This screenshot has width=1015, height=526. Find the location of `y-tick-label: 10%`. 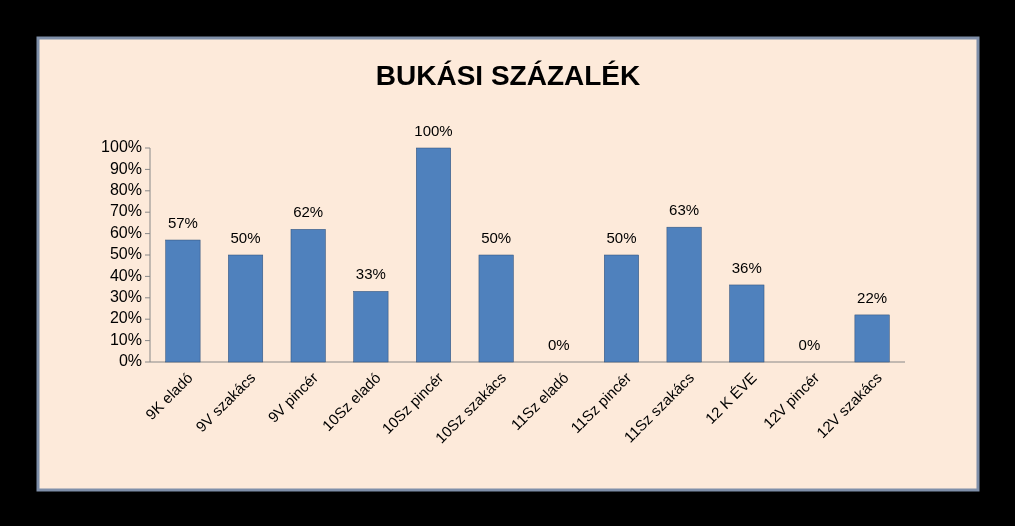

y-tick-label: 10% is located at coordinates (125, 339).